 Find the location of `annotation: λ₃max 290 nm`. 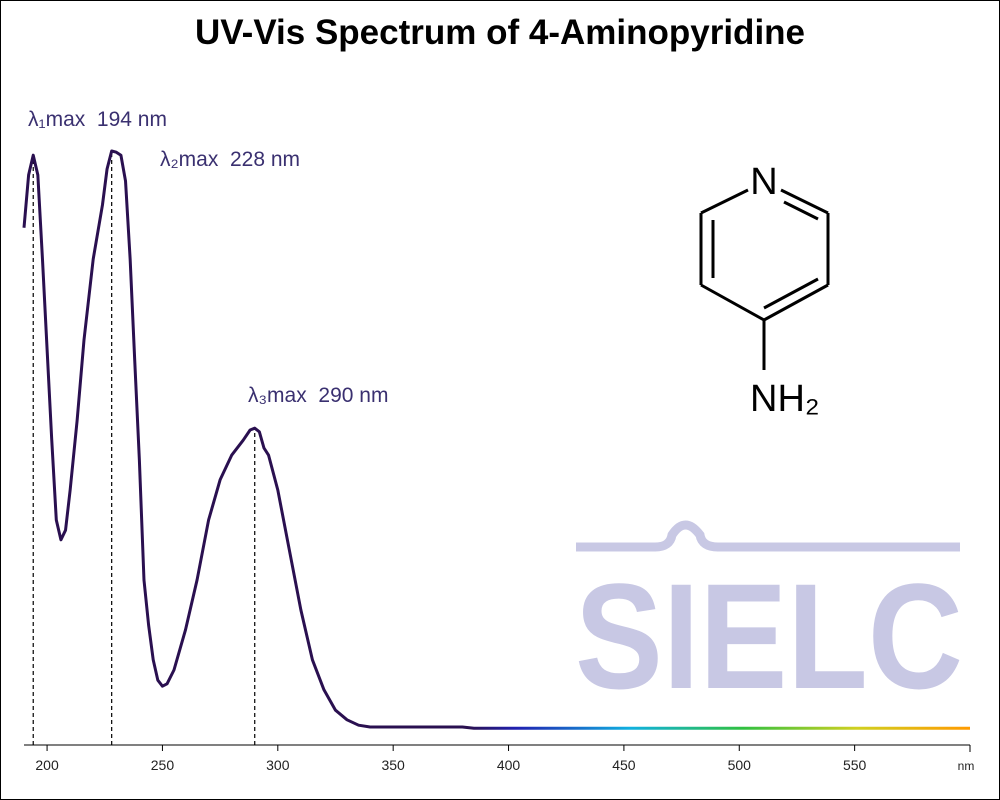

annotation: λ₃max 290 nm is located at coordinates (318, 395).